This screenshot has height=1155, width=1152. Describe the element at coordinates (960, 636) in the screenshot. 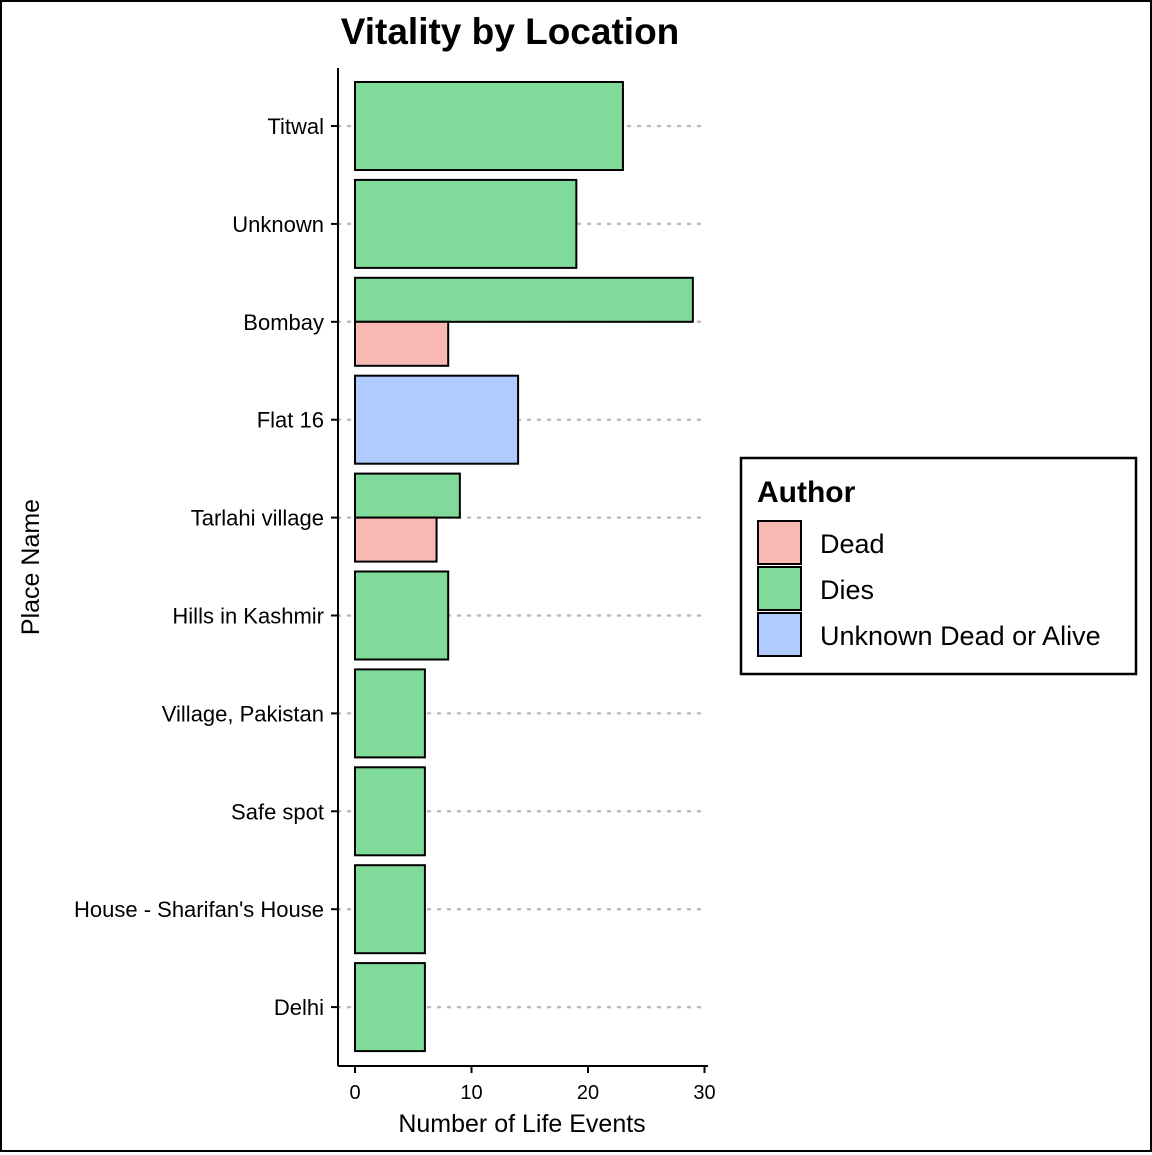

I see `legend-label-unknown-dead-or-alive: Unknown Dead or Alive` at that location.